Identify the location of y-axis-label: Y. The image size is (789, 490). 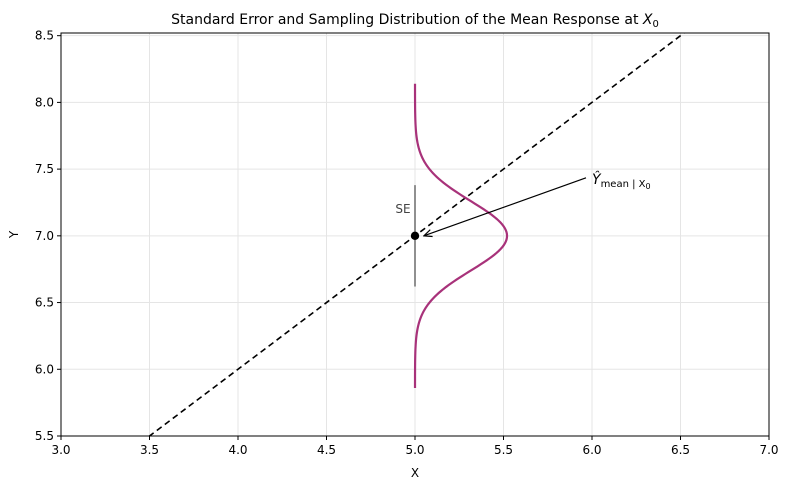
(14, 234).